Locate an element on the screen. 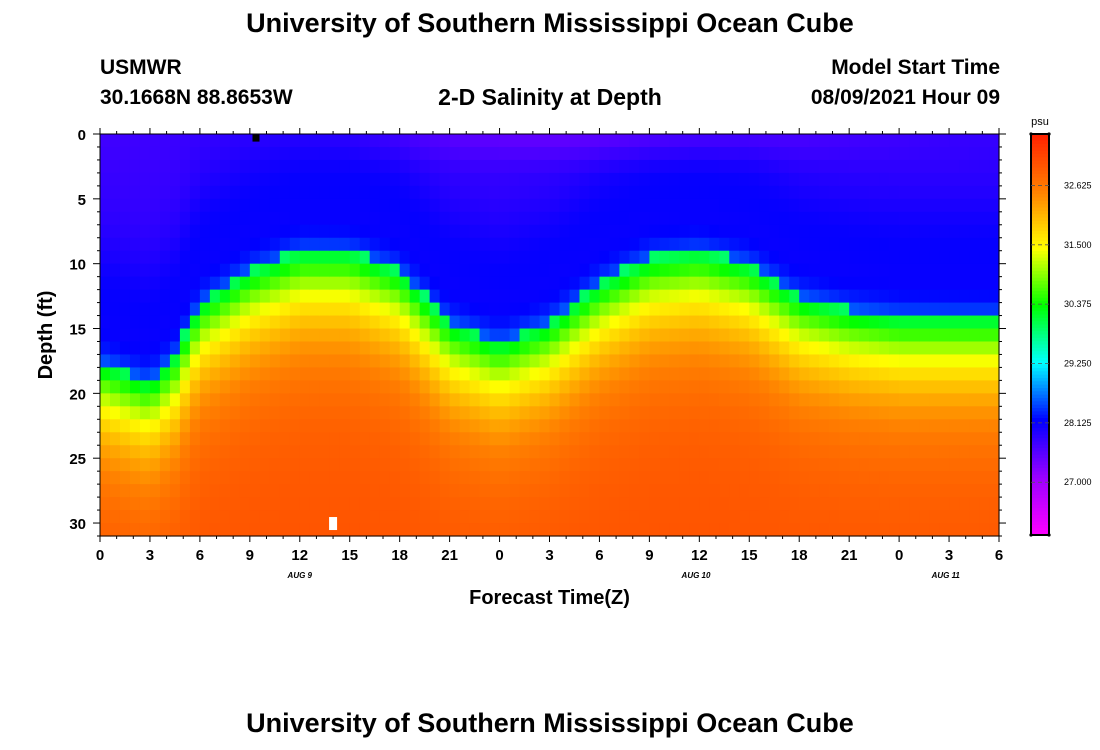  x-tick-label: 0 is located at coordinates (899, 555).